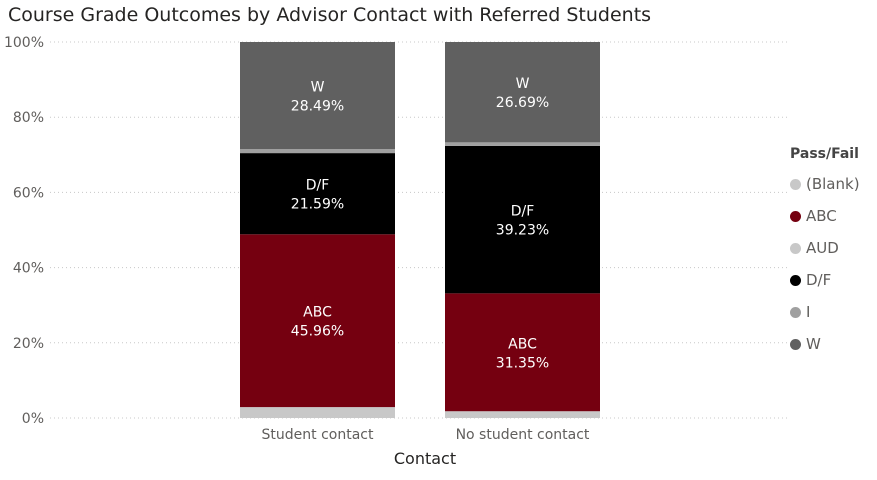  Describe the element at coordinates (825, 344) in the screenshot. I see `legend-item: W` at that location.